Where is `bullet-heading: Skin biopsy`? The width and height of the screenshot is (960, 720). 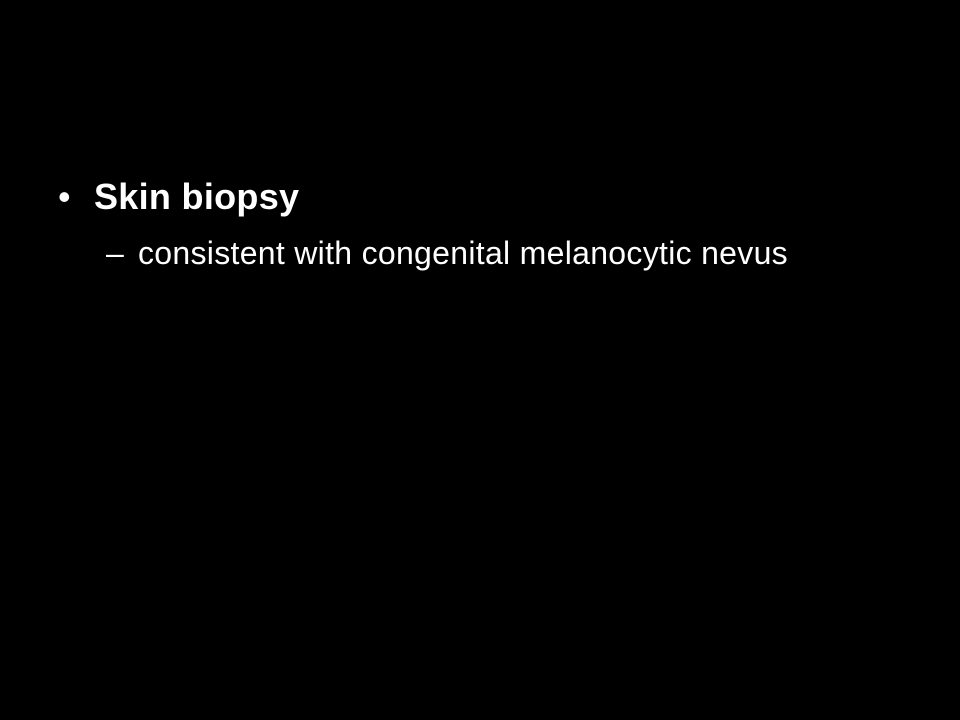 bullet-heading: Skin biopsy is located at coordinates (197, 196).